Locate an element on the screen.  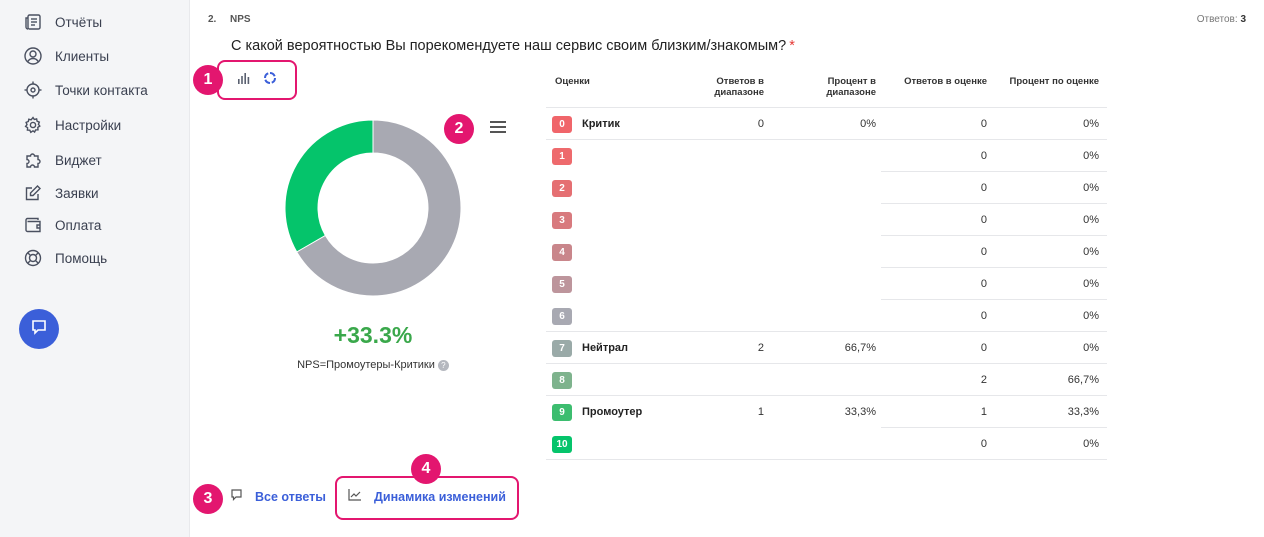
score-badge: 9 is located at coordinates (562, 412).